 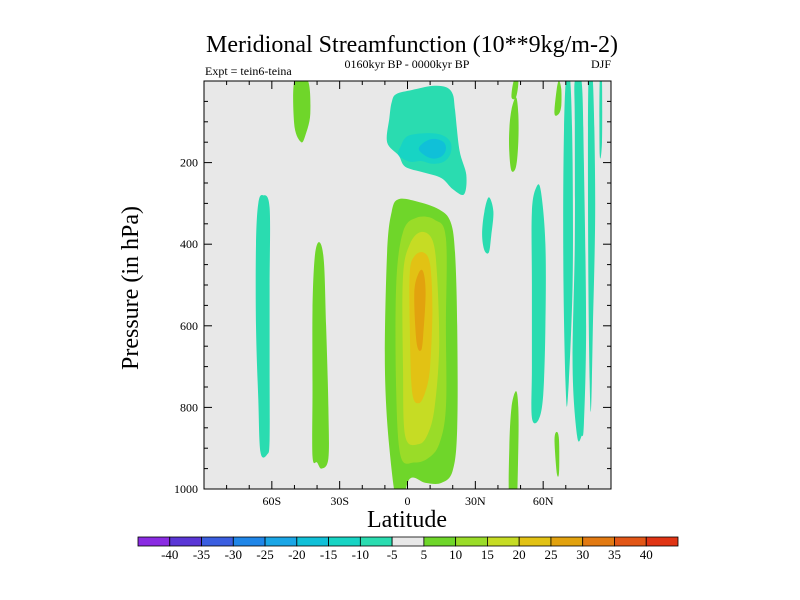 What do you see at coordinates (513, 440) in the screenshot?
I see `contour-region-north-lower-positive` at bounding box center [513, 440].